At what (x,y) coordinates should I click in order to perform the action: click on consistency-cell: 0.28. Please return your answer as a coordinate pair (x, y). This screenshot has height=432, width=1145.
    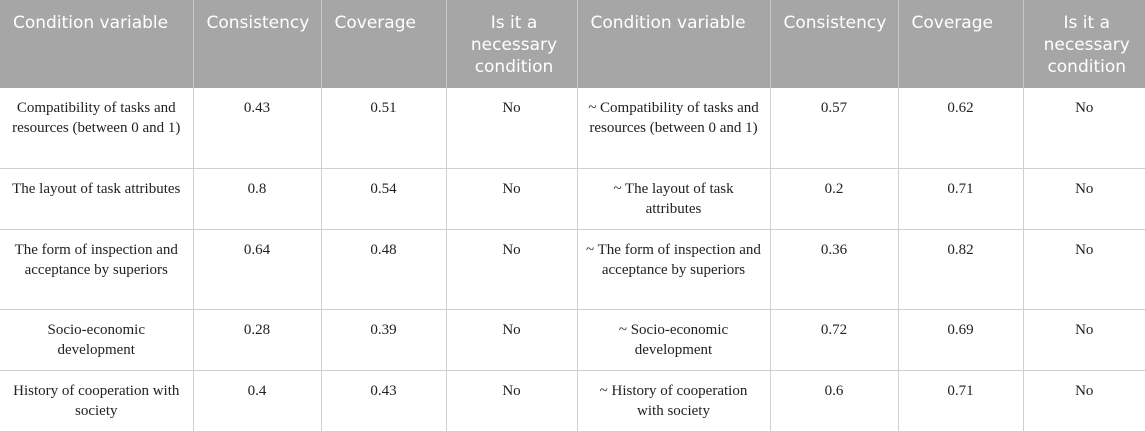
    Looking at the image, I should click on (256, 340).